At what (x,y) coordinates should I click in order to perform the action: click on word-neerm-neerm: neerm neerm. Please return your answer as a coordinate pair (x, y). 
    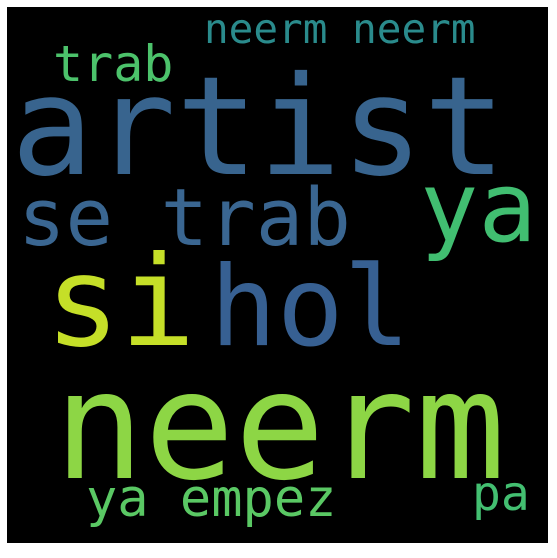
    Looking at the image, I should click on (340, 30).